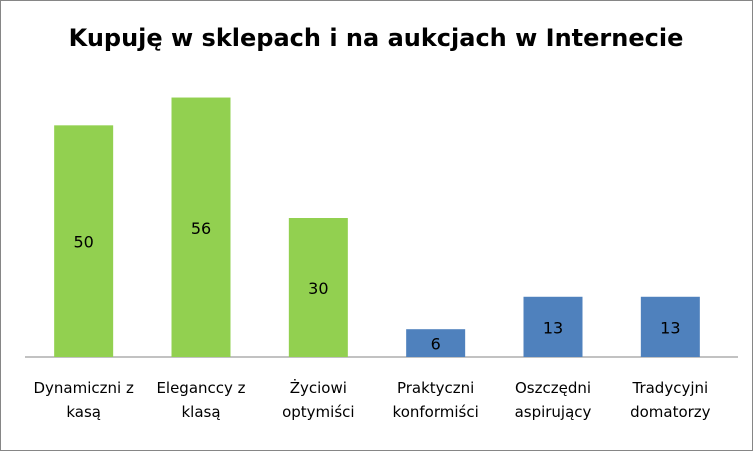  What do you see at coordinates (201, 400) in the screenshot?
I see `x-tick-label: Eleganccy z klasą` at bounding box center [201, 400].